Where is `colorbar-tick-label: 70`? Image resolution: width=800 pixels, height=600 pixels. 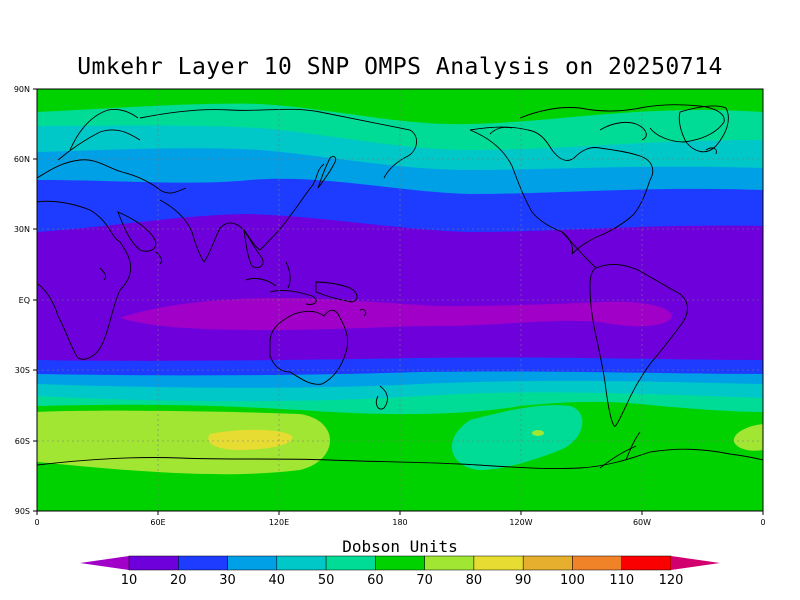 colorbar-tick-label: 70 is located at coordinates (424, 580).